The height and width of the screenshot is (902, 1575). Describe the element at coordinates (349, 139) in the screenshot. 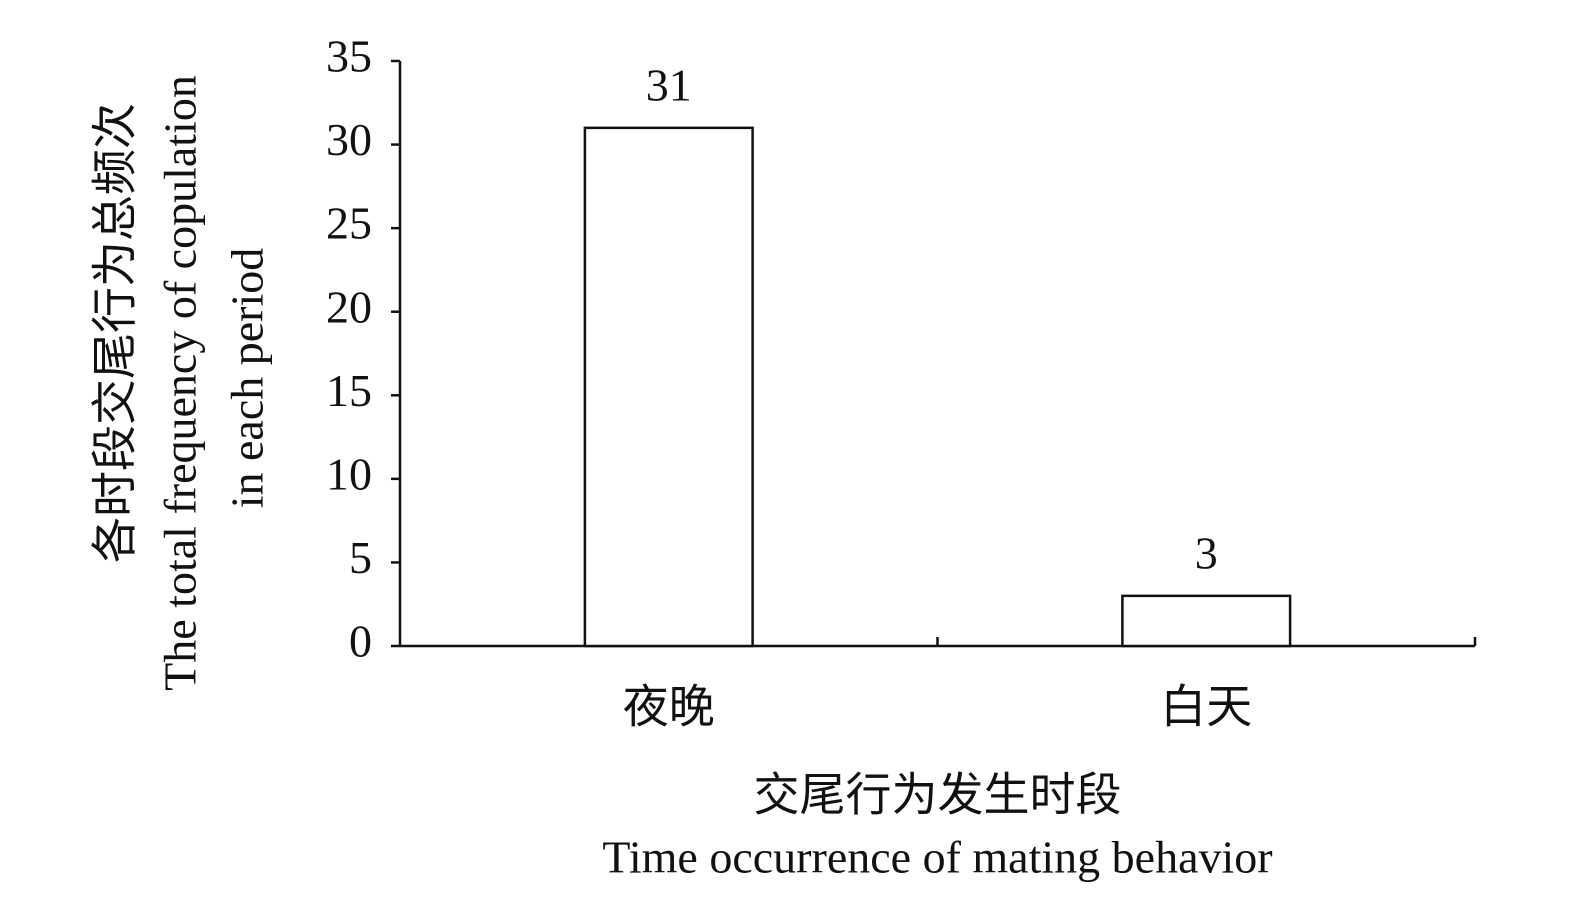

I see `y-tick-label: 30` at that location.